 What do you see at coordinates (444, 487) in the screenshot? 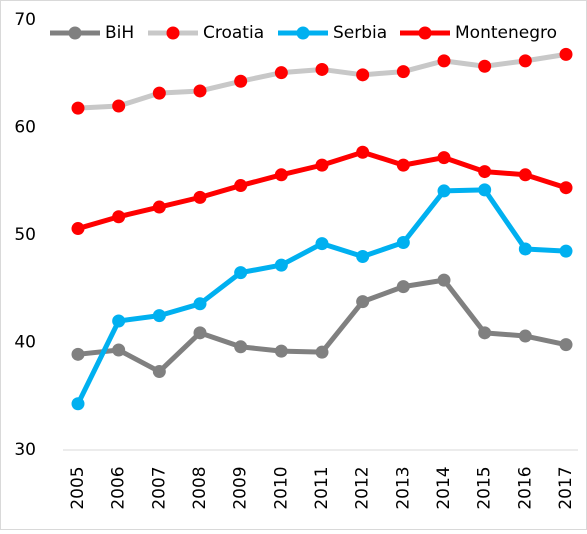
I see `x-tick-label: 2014` at bounding box center [444, 487].